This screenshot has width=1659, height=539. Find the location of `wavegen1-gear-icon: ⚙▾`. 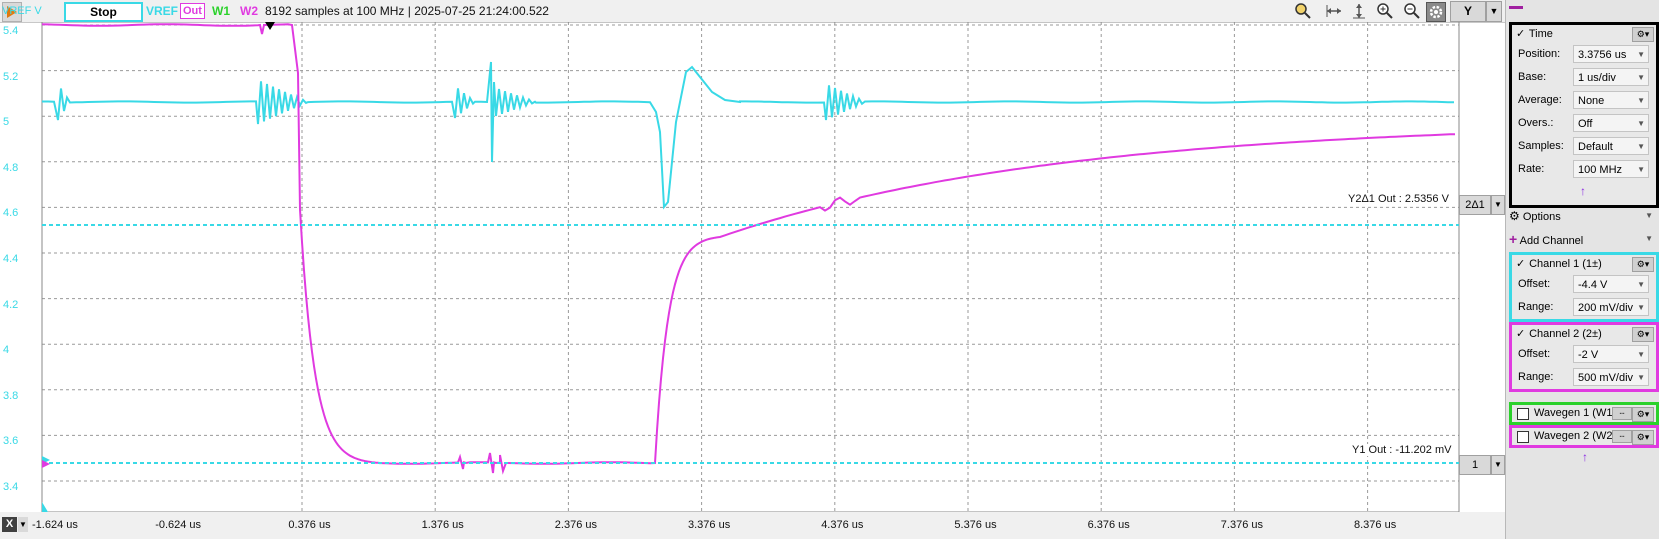

wavegen1-gear-icon: ⚙▾ is located at coordinates (1643, 414).